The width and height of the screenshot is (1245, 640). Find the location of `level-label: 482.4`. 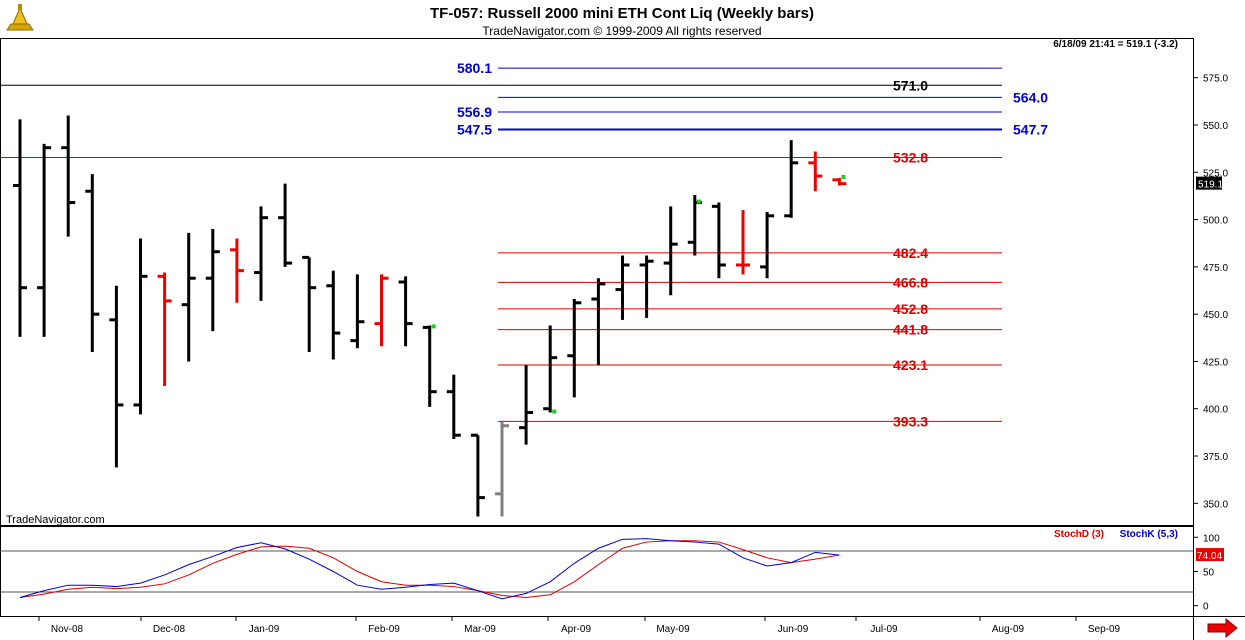

level-label: 482.4 is located at coordinates (910, 253).